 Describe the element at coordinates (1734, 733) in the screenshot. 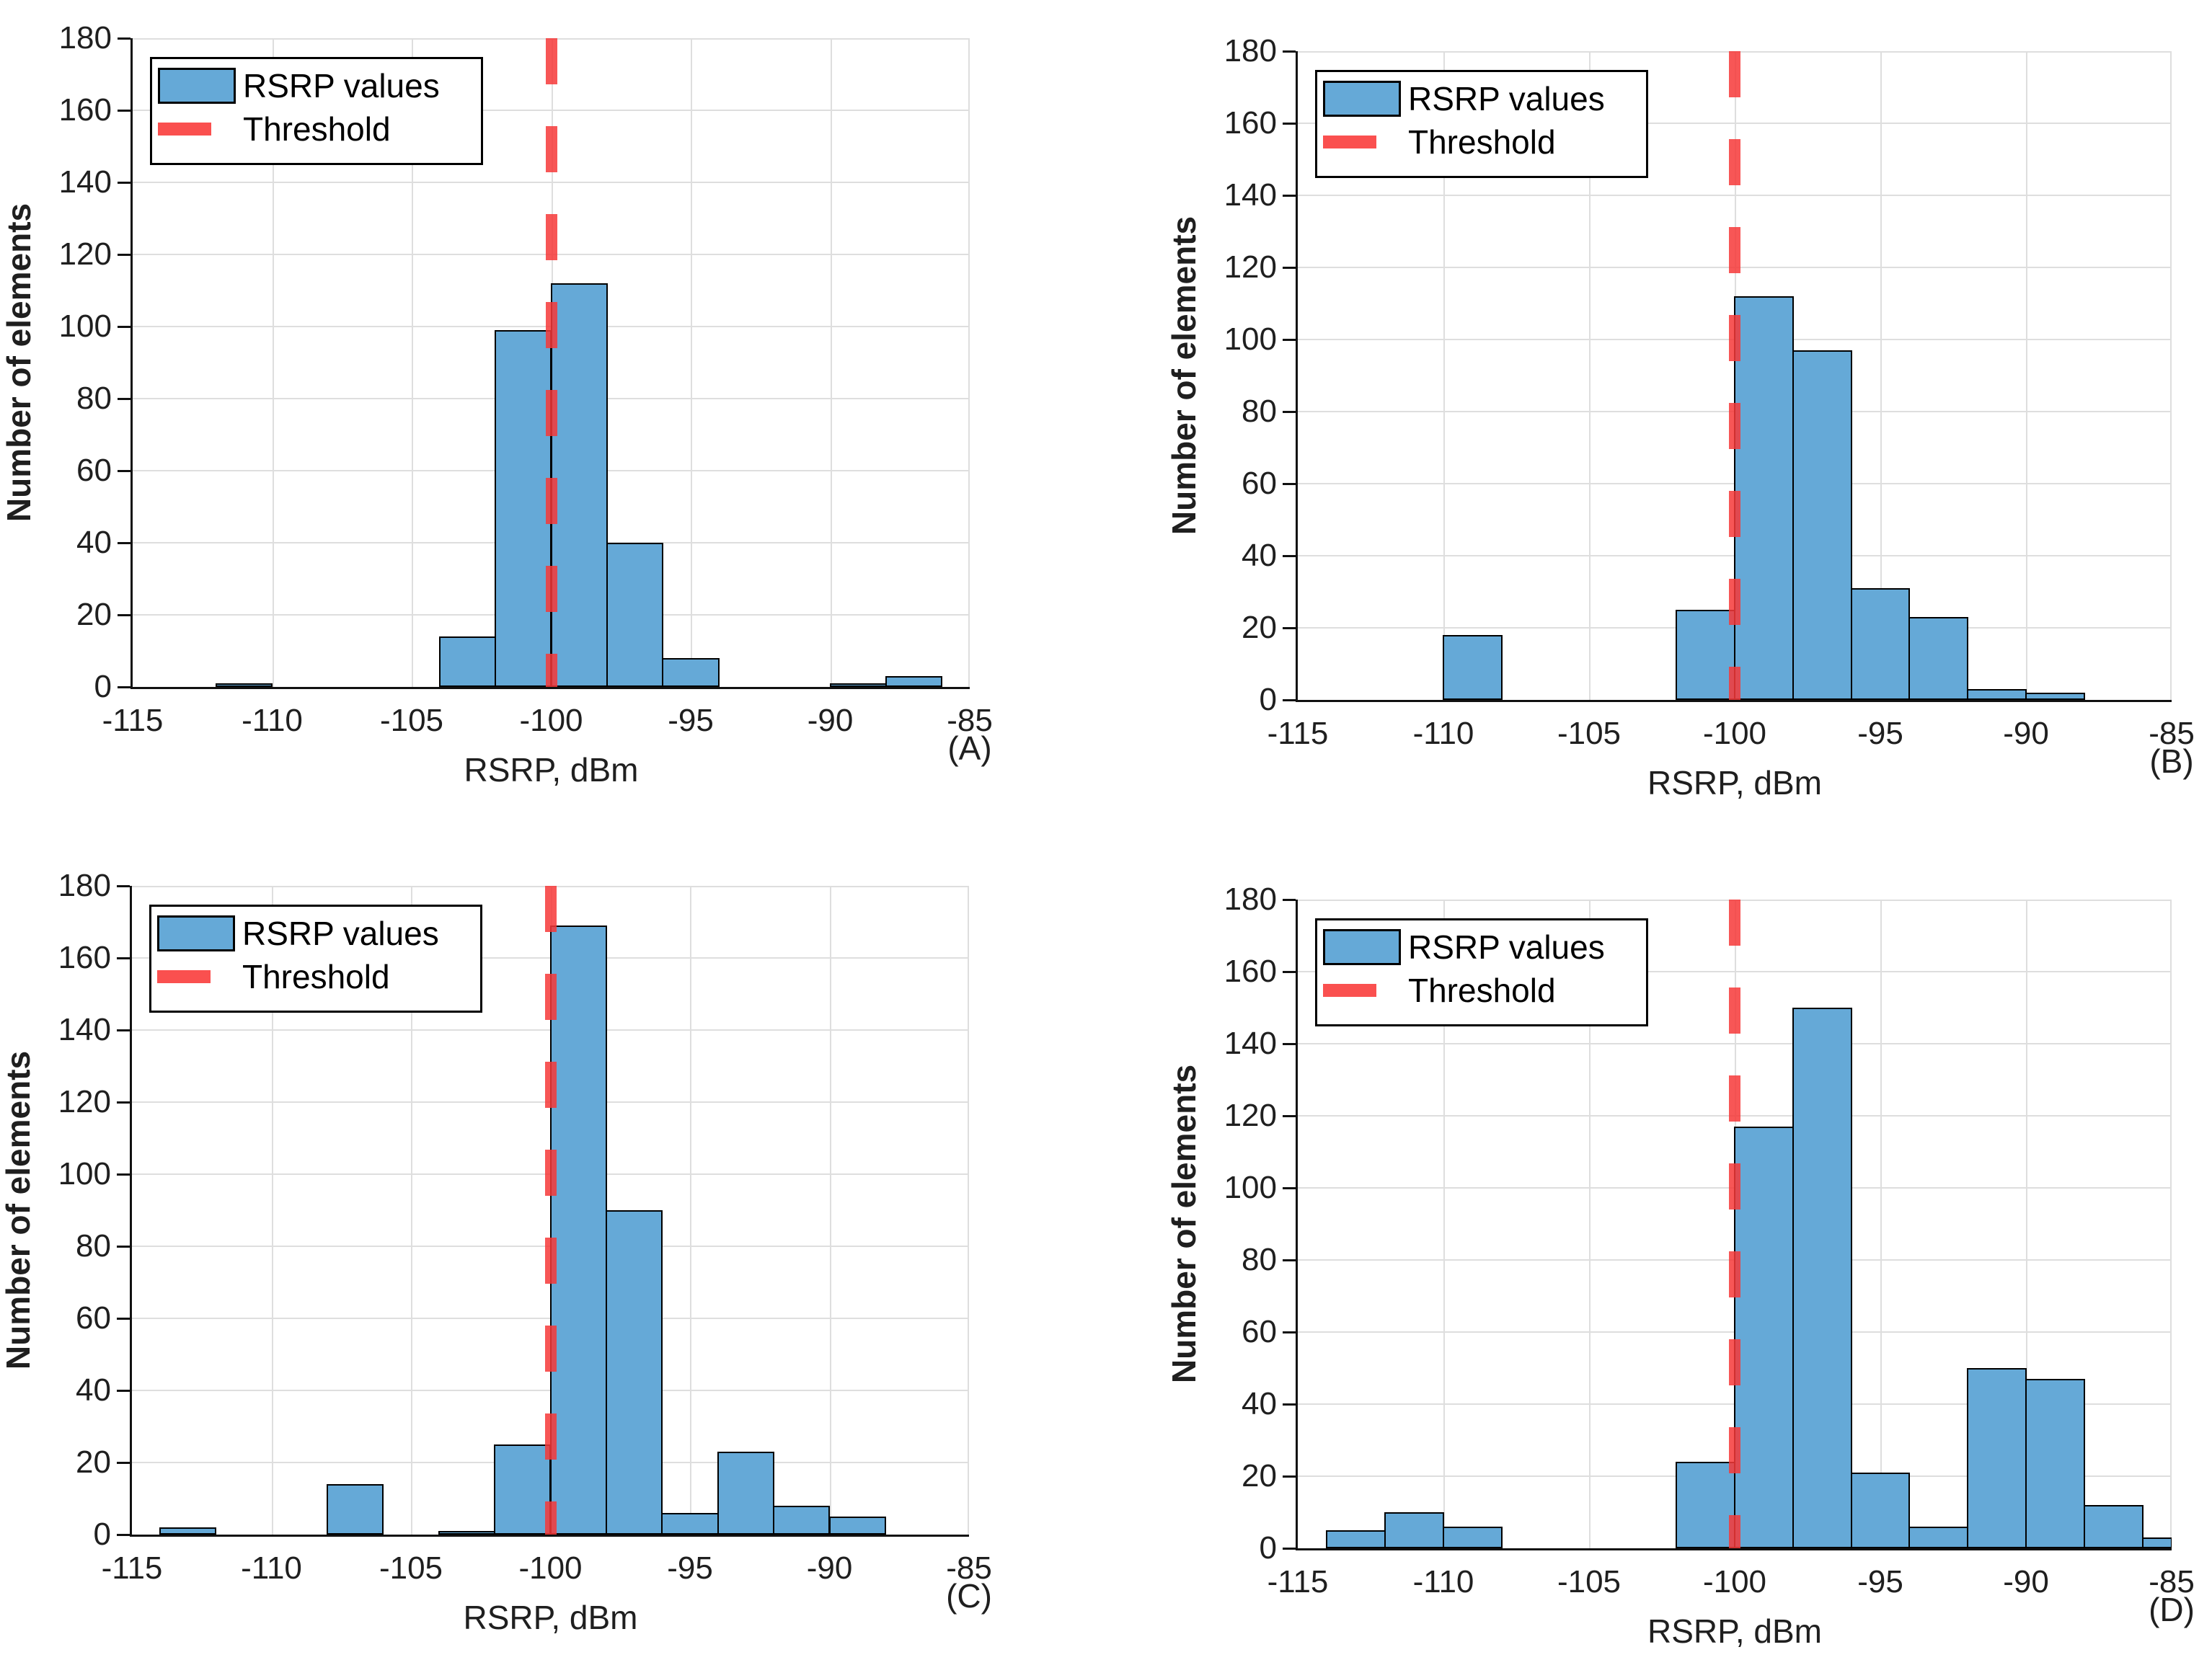

I see `x-tick-label: -100` at that location.